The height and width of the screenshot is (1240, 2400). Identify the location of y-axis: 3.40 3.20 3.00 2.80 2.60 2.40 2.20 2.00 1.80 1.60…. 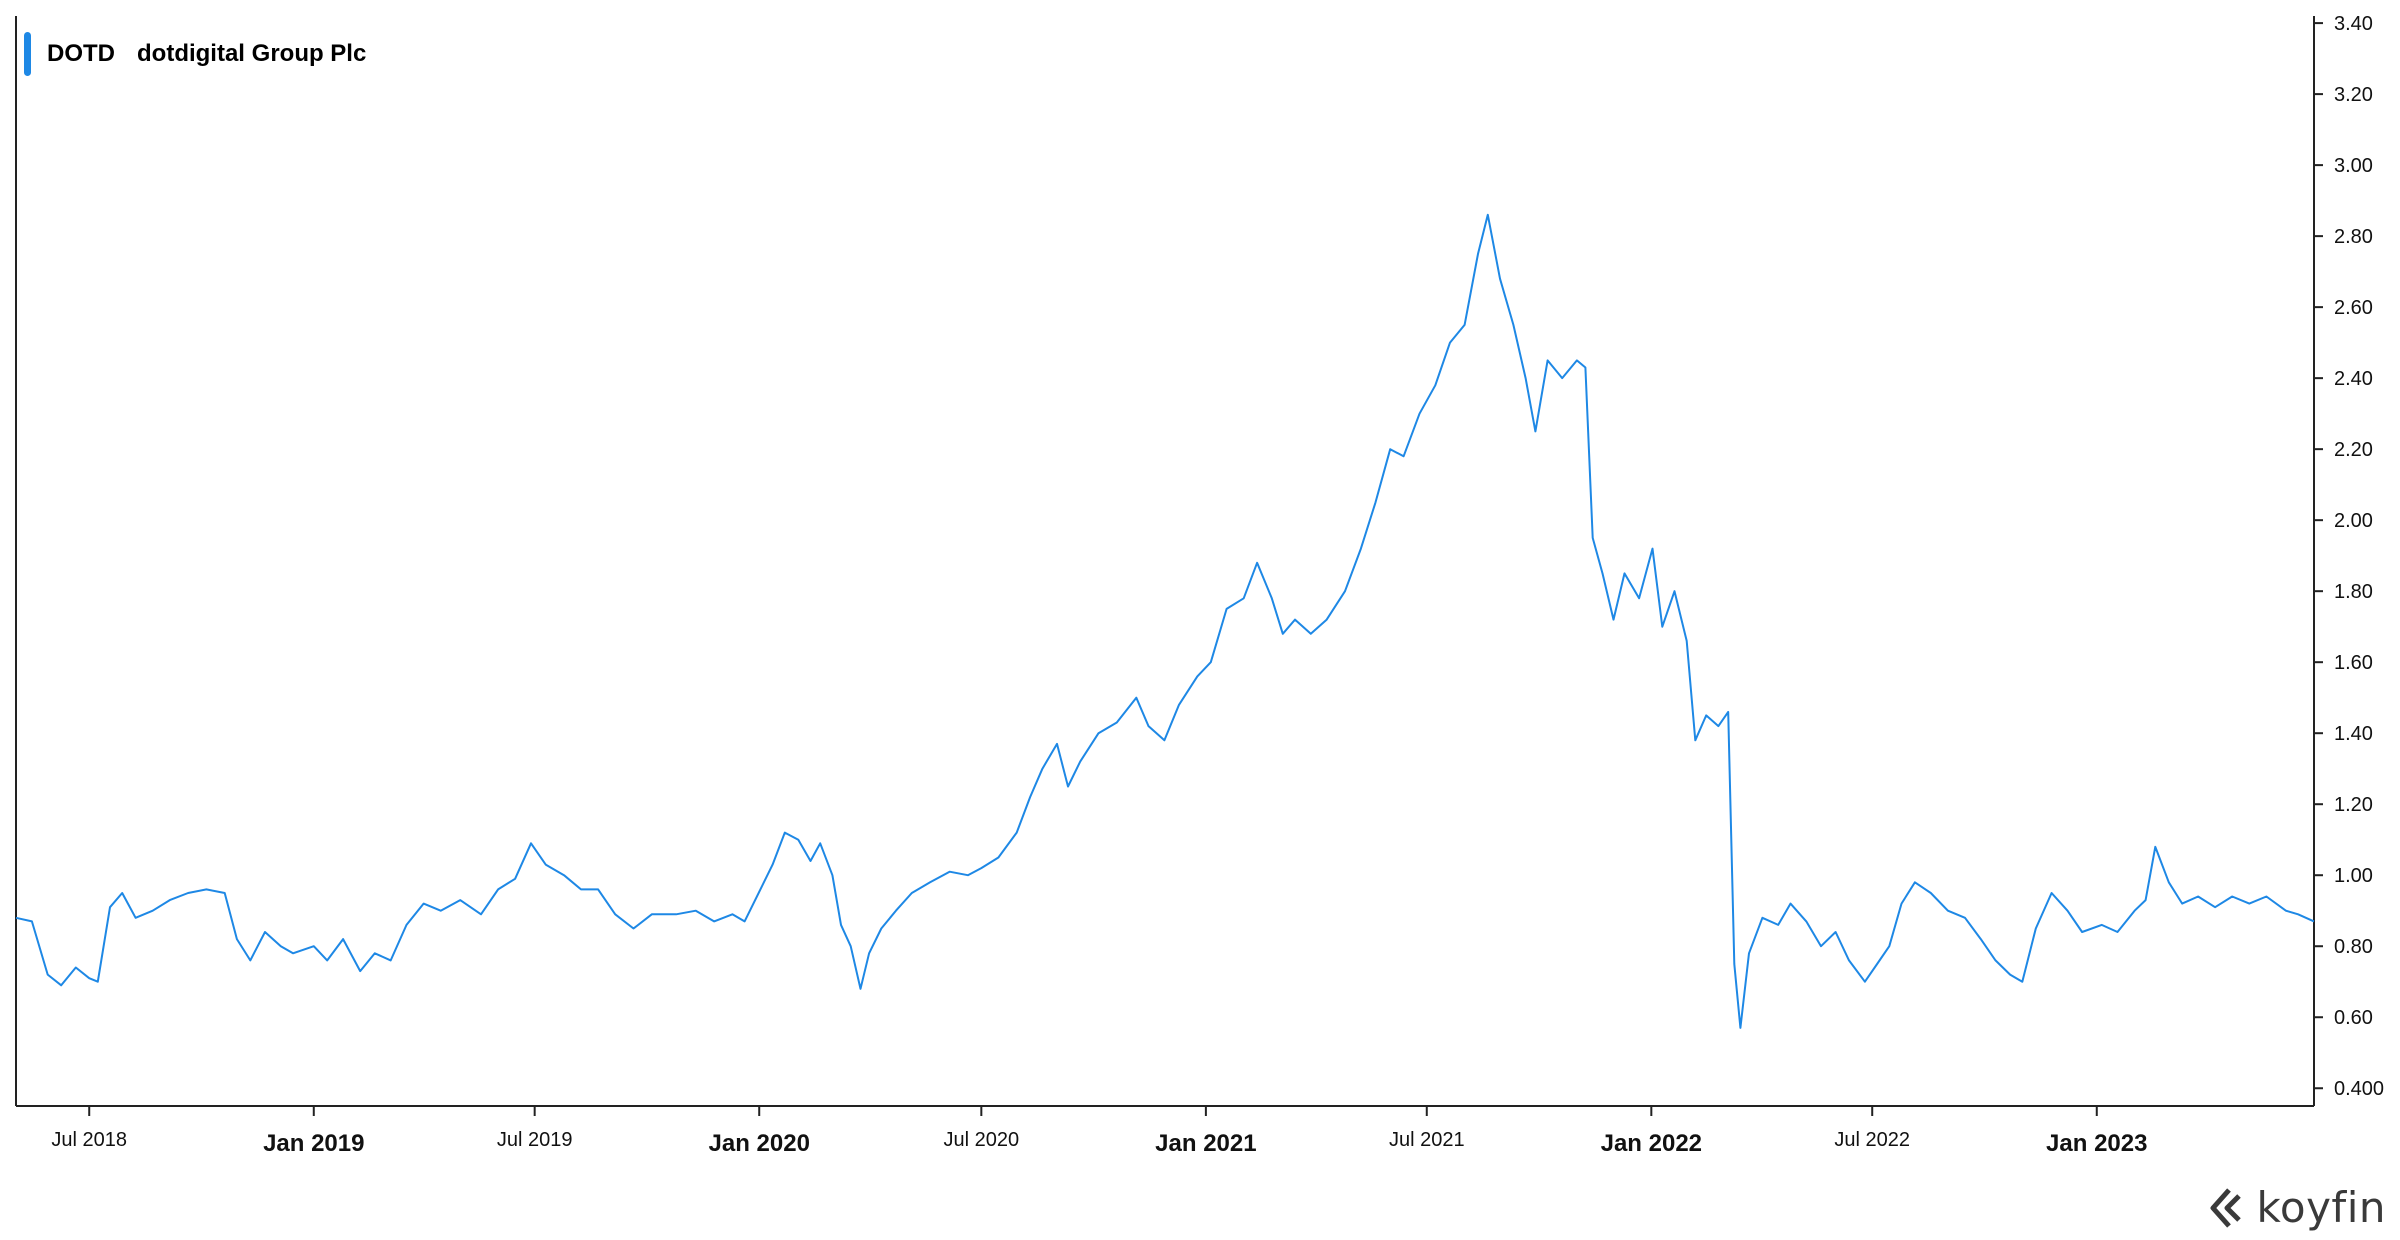
(2348, 559).